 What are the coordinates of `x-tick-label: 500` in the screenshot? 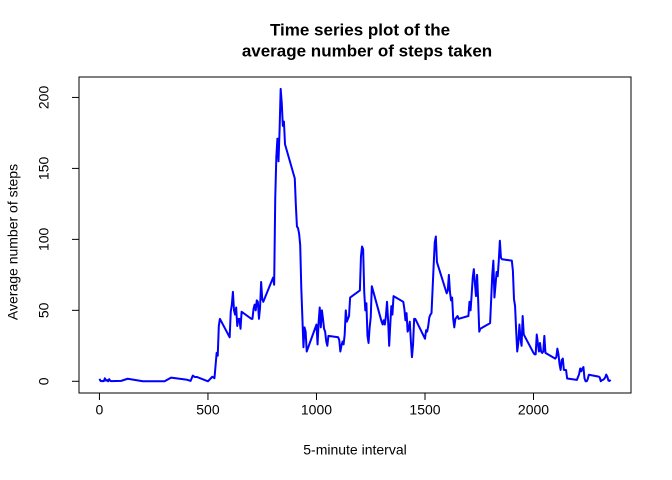 It's located at (208, 410).